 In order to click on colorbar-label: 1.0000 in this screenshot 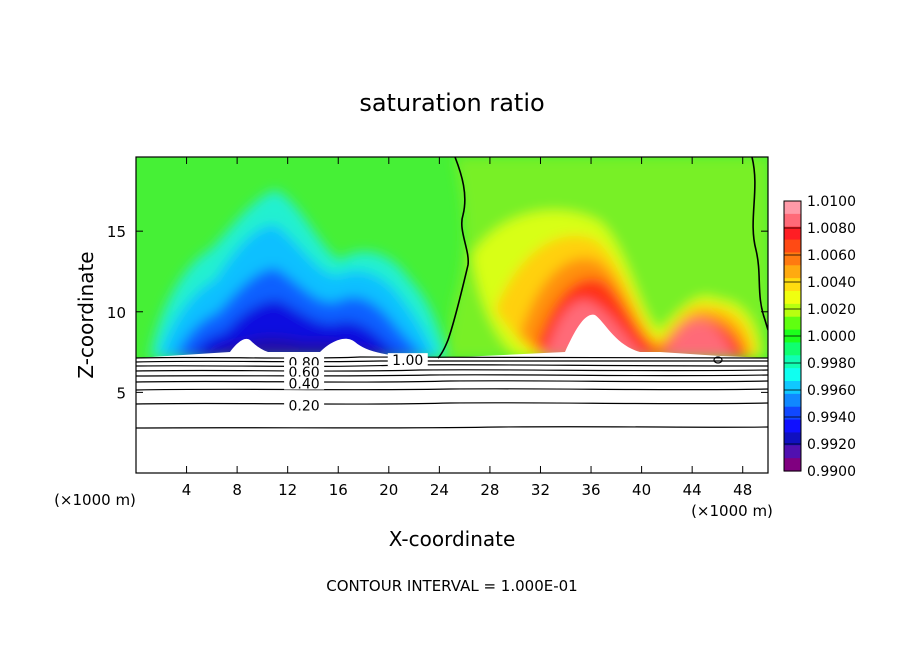, I will do `click(831, 337)`.